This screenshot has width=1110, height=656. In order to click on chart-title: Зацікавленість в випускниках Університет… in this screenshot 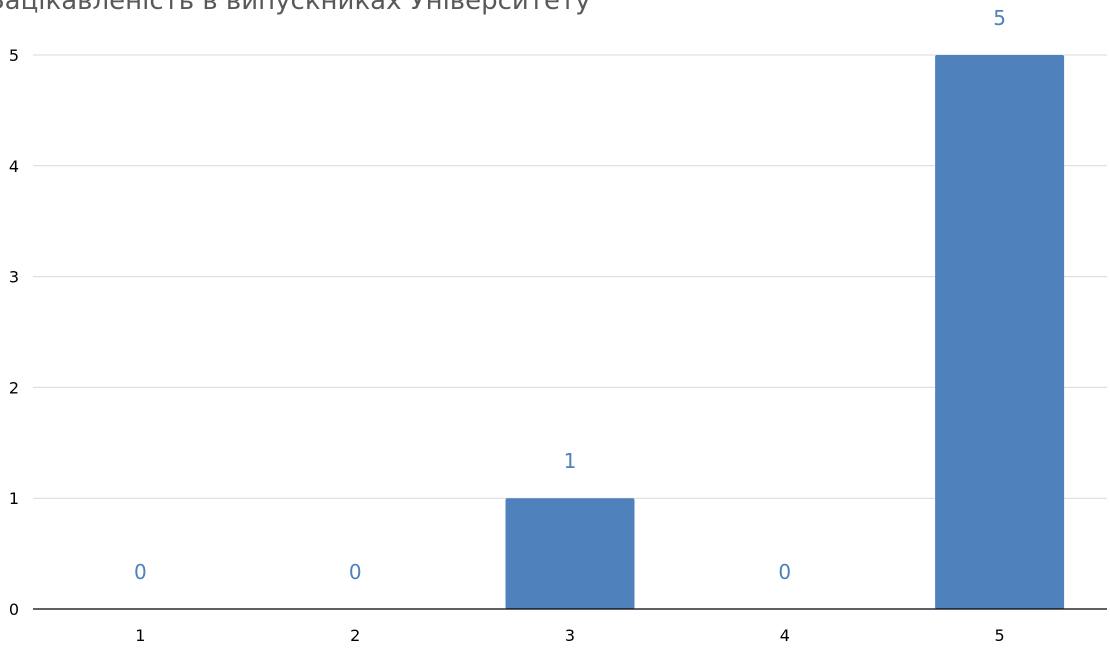, I will do `click(295, 8)`.